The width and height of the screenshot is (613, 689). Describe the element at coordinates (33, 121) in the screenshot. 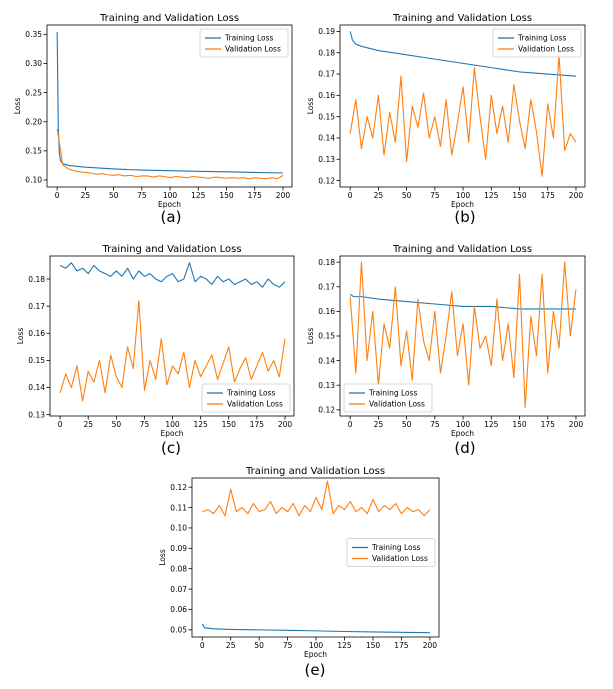

I see `y-tick-label: 0.20` at that location.